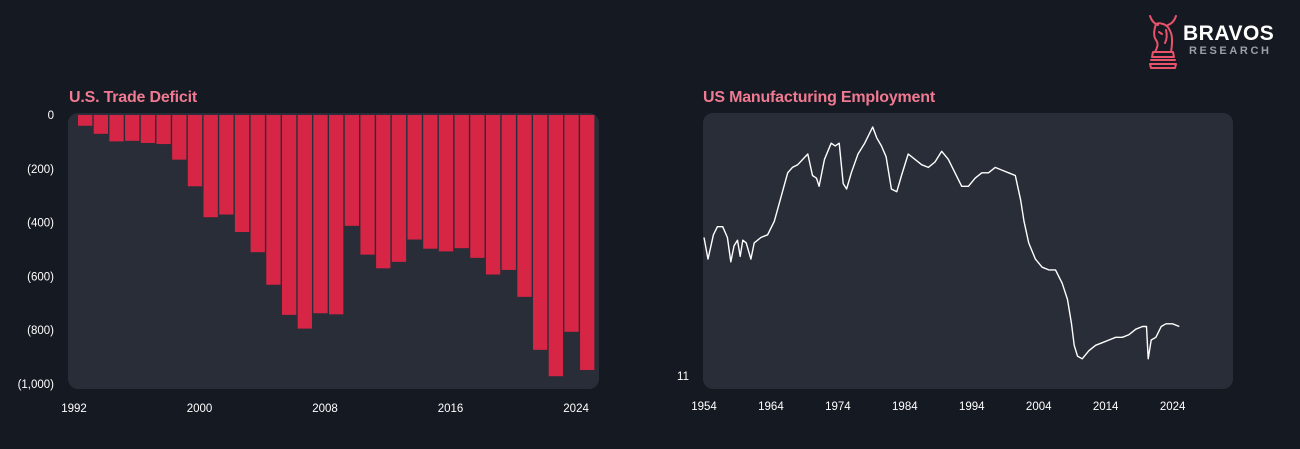  I want to click on x-tick-label: 2014, so click(1106, 407).